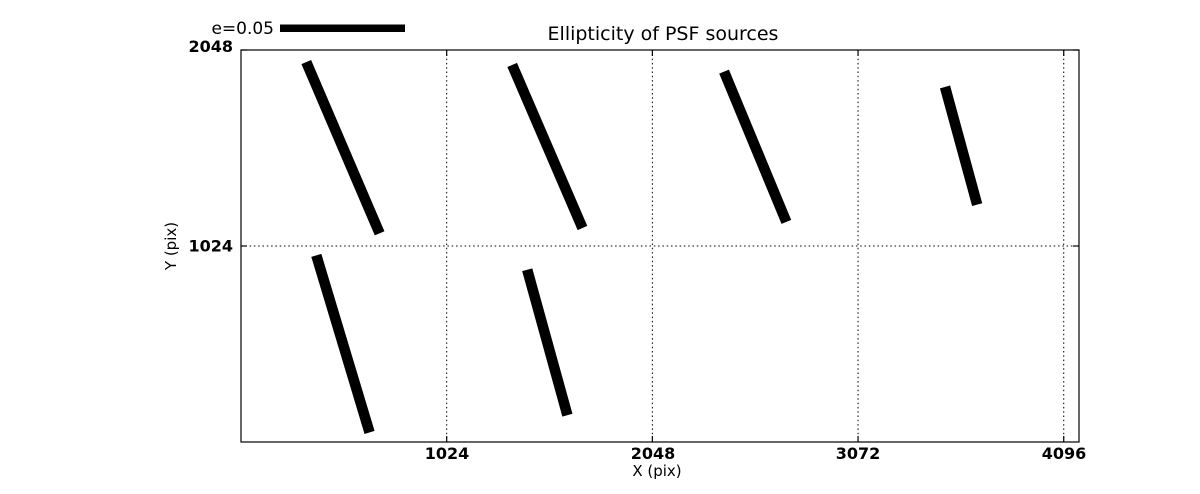 The height and width of the screenshot is (494, 1200). What do you see at coordinates (242, 29) in the screenshot?
I see `legend-label: e=0.05` at bounding box center [242, 29].